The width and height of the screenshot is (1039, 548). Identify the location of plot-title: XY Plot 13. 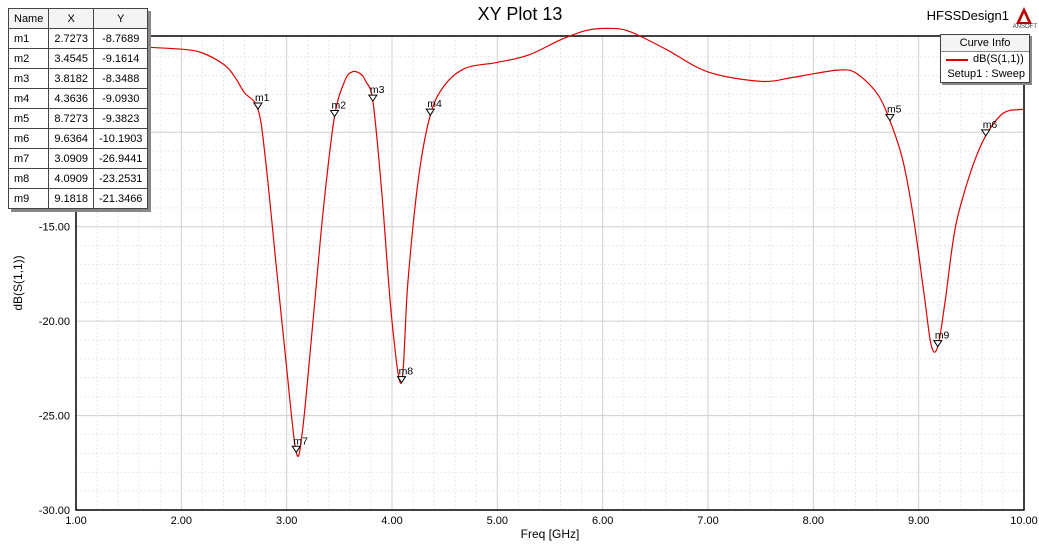
(520, 14).